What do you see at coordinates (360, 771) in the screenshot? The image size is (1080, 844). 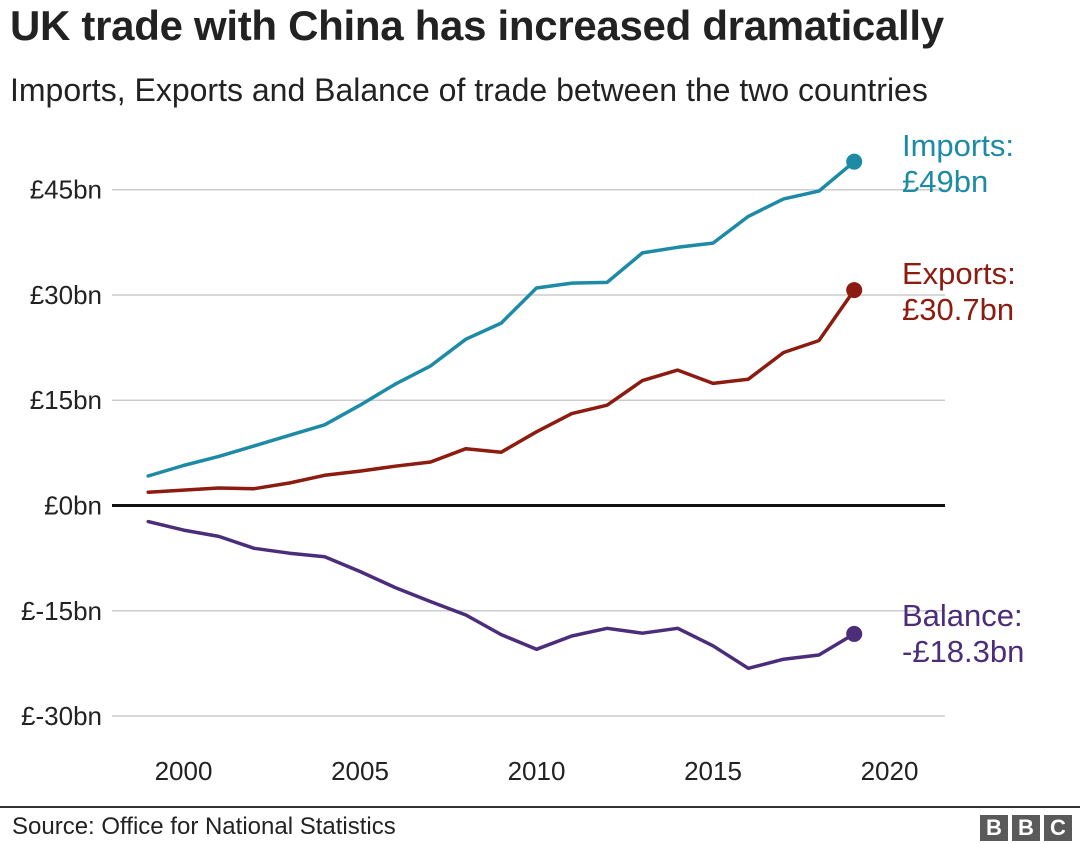 I see `x-tick-label: 2005` at bounding box center [360, 771].